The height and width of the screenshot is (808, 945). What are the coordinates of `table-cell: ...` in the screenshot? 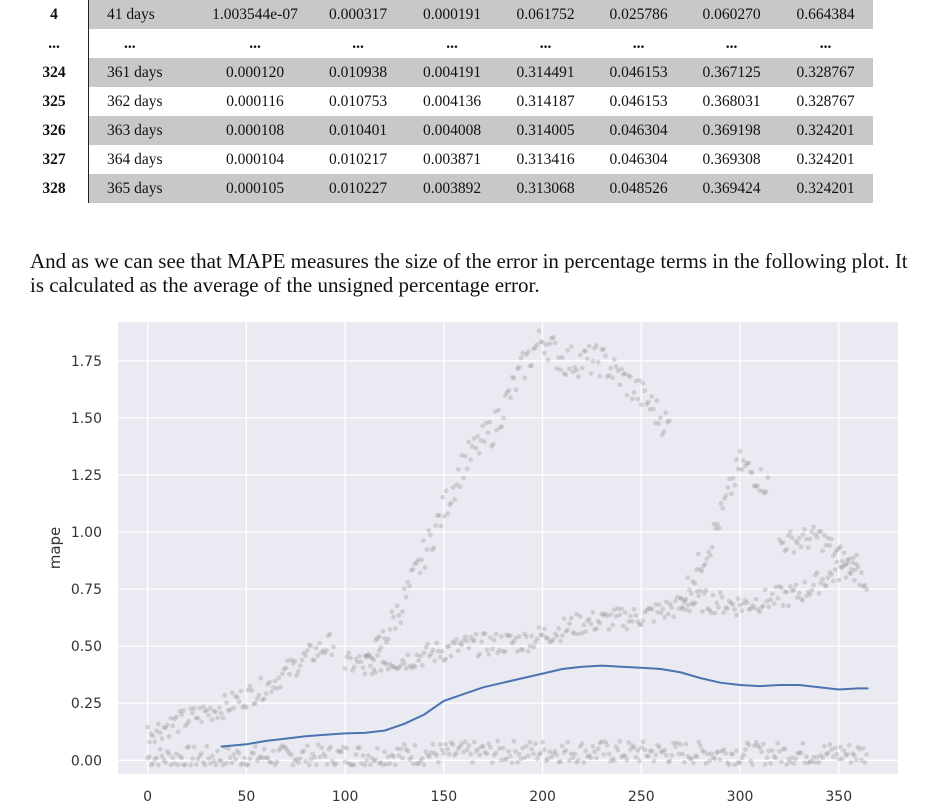 It's located at (255, 43).